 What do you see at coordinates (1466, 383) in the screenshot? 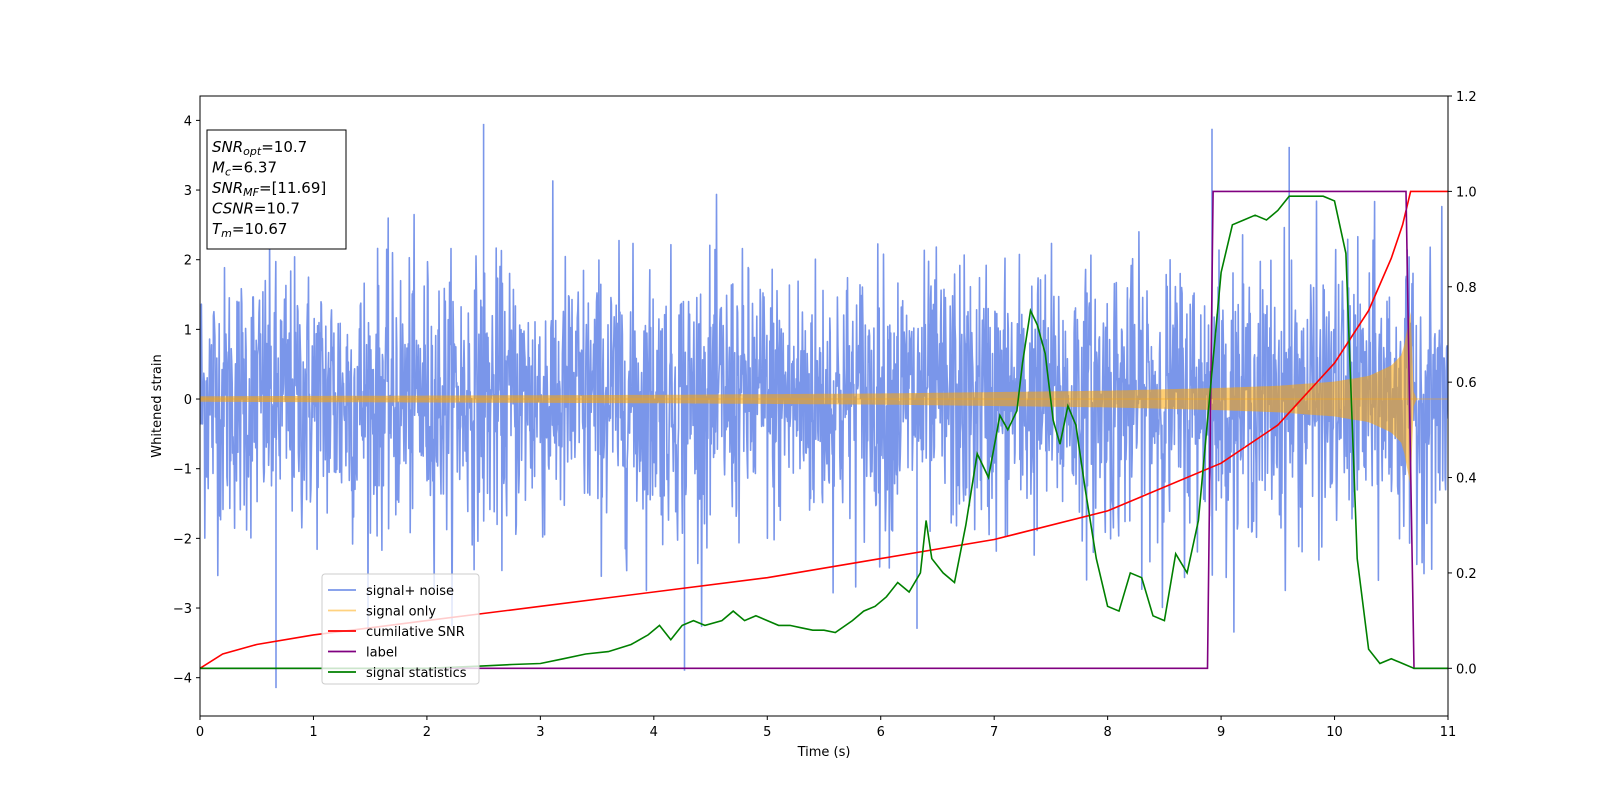
I see `y2-tick-label: 0.6` at bounding box center [1466, 383].